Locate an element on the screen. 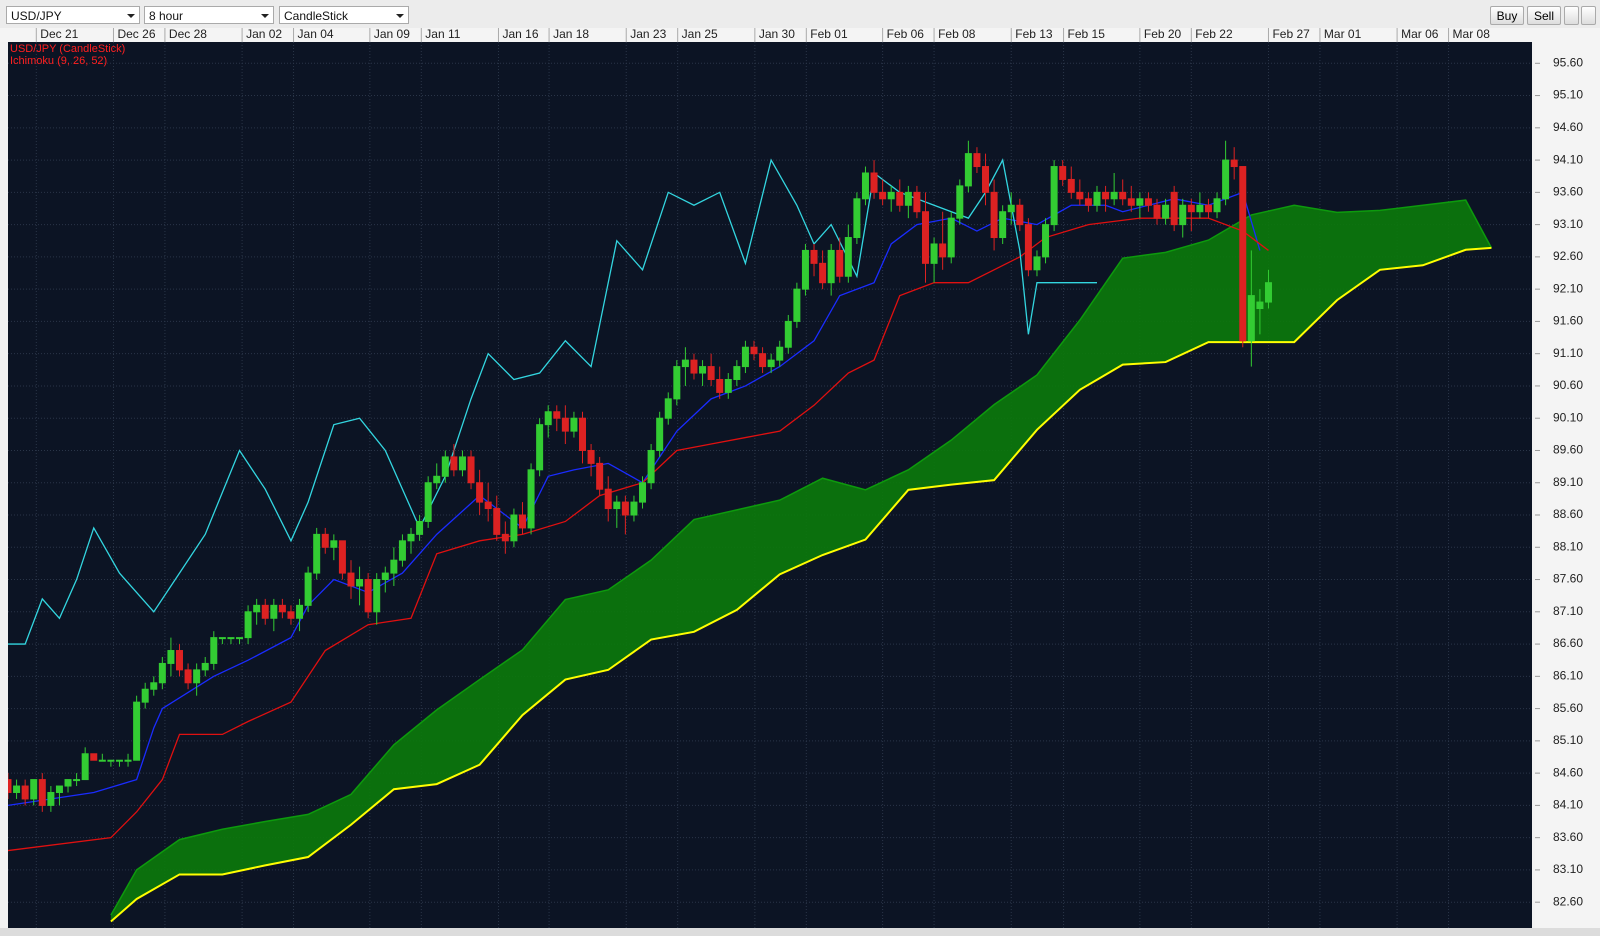 Image resolution: width=1600 pixels, height=936 pixels. x-tick-label: Jan 30 is located at coordinates (777, 34).